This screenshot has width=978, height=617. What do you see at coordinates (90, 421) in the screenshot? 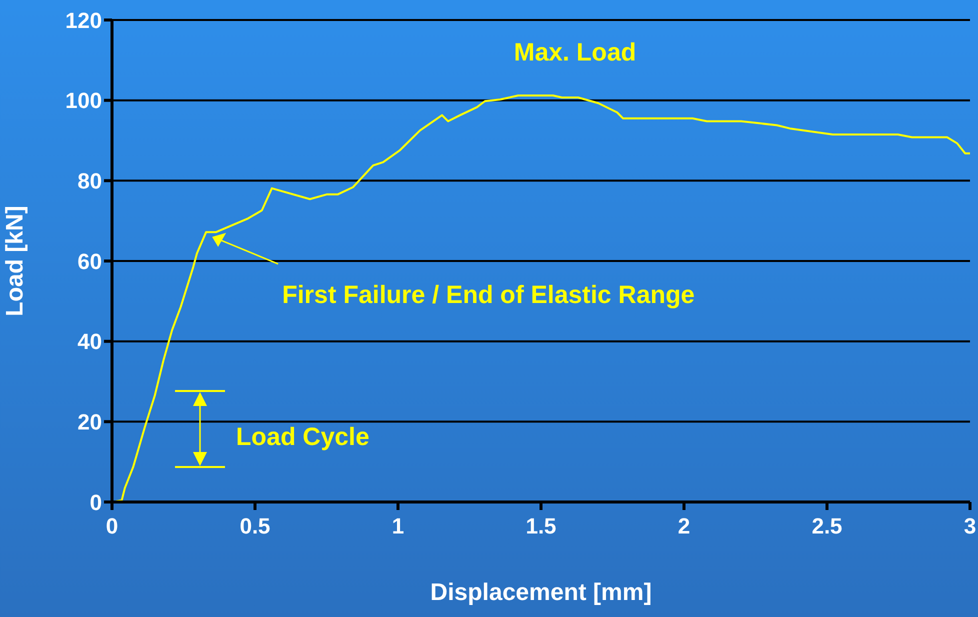
I see `y-tick-label: 20` at bounding box center [90, 421].